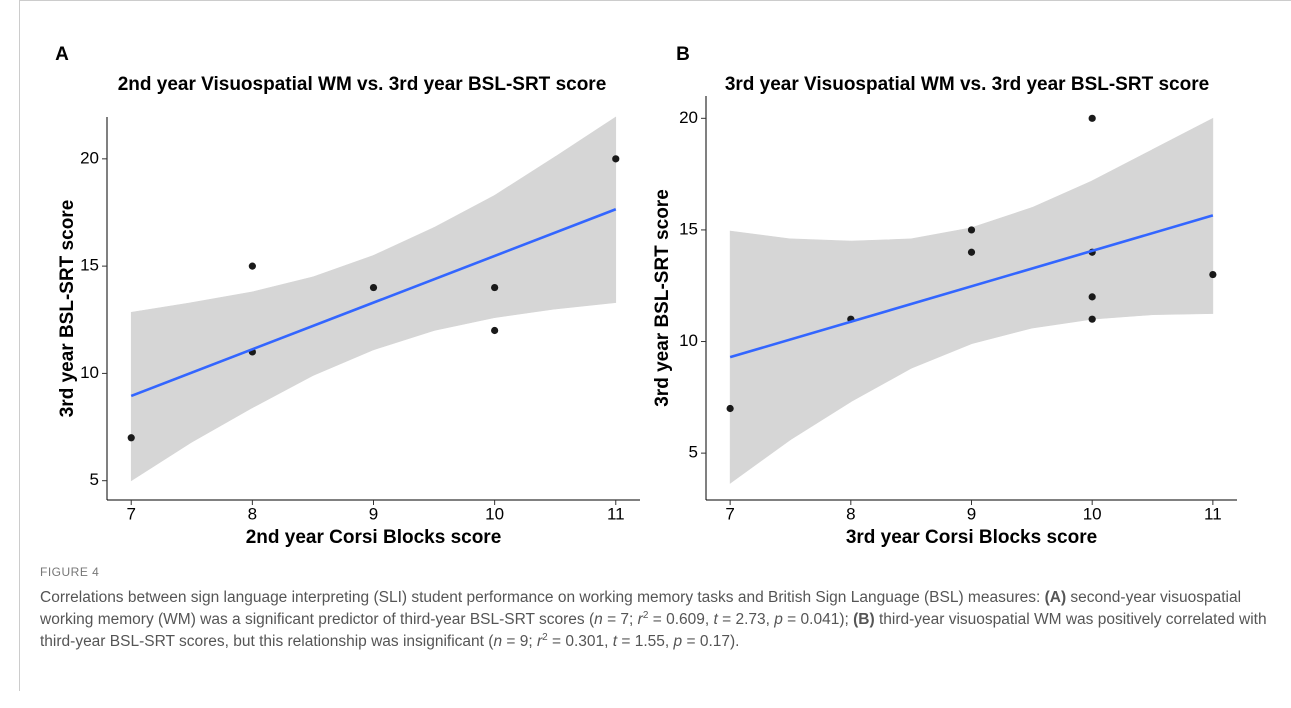  Describe the element at coordinates (620, 619) in the screenshot. I see `caption-run: = 7;` at that location.